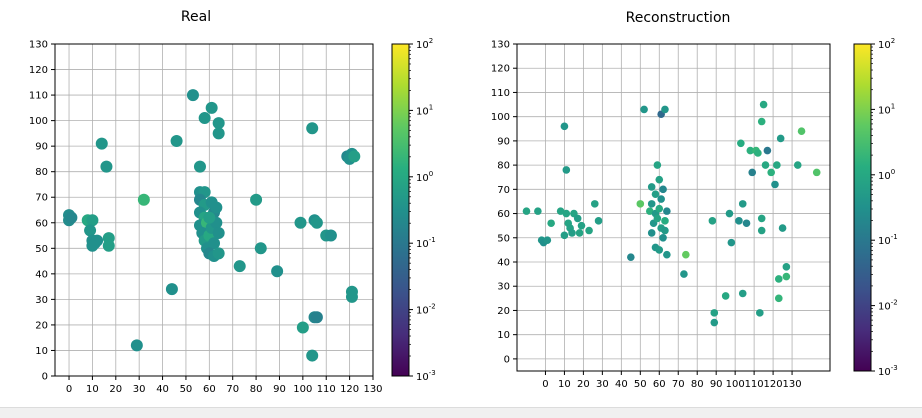  I want to click on x-tick-label: 0, so click(545, 384).